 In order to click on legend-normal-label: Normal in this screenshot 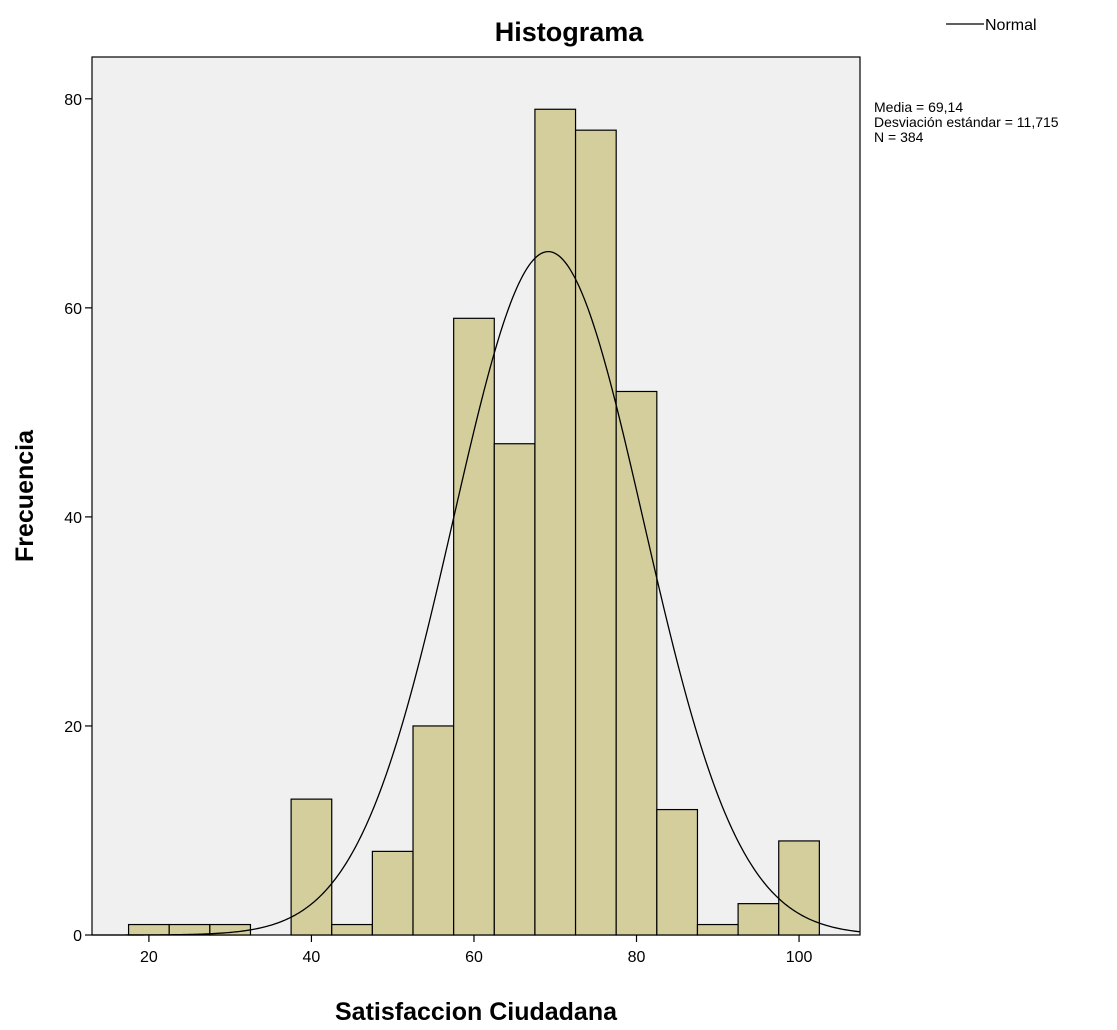, I will do `click(1011, 25)`.